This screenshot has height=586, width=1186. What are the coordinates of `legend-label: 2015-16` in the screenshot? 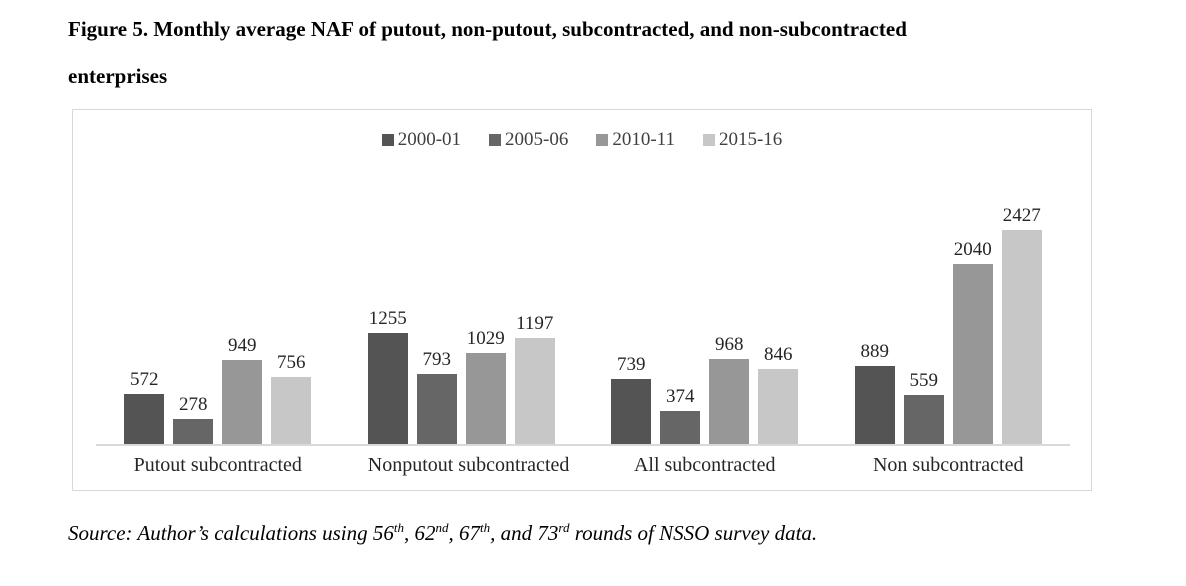 It's located at (750, 139).